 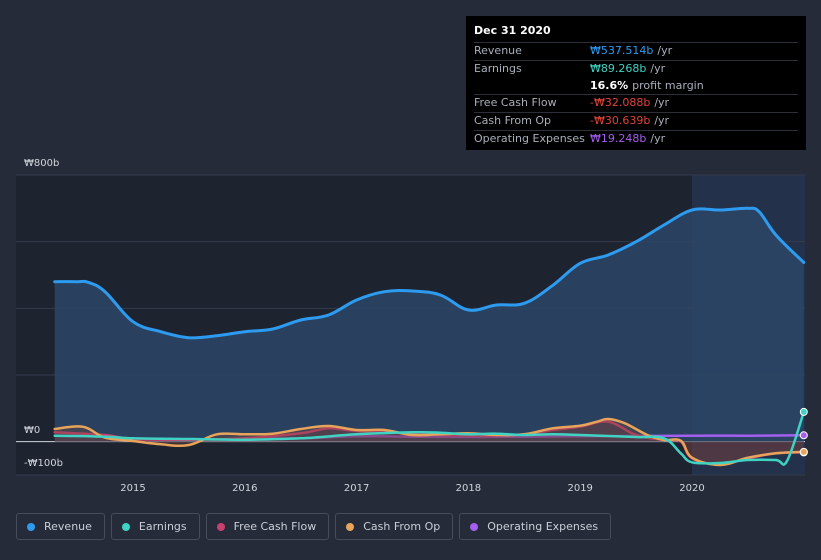 I want to click on y-min-label: -₩100b, so click(x=43, y=463).